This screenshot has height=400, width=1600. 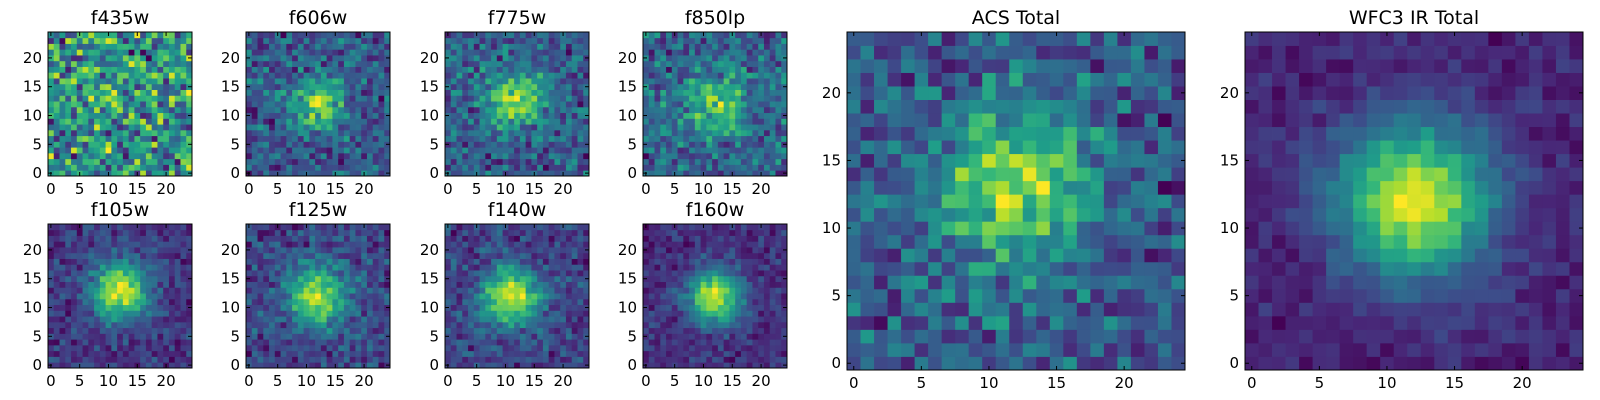 What do you see at coordinates (534, 189) in the screenshot?
I see `x-tick-label: 15` at bounding box center [534, 189].